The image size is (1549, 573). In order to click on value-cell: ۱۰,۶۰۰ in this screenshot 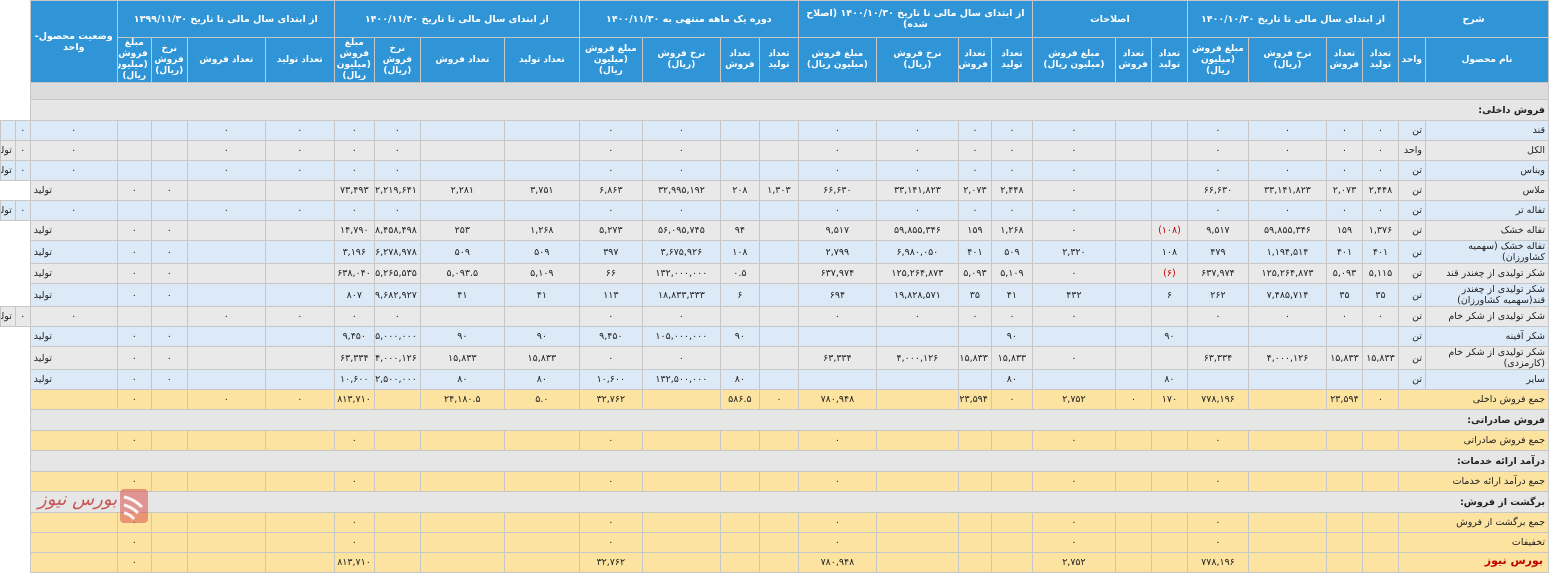, I will do `click(610, 379)`.